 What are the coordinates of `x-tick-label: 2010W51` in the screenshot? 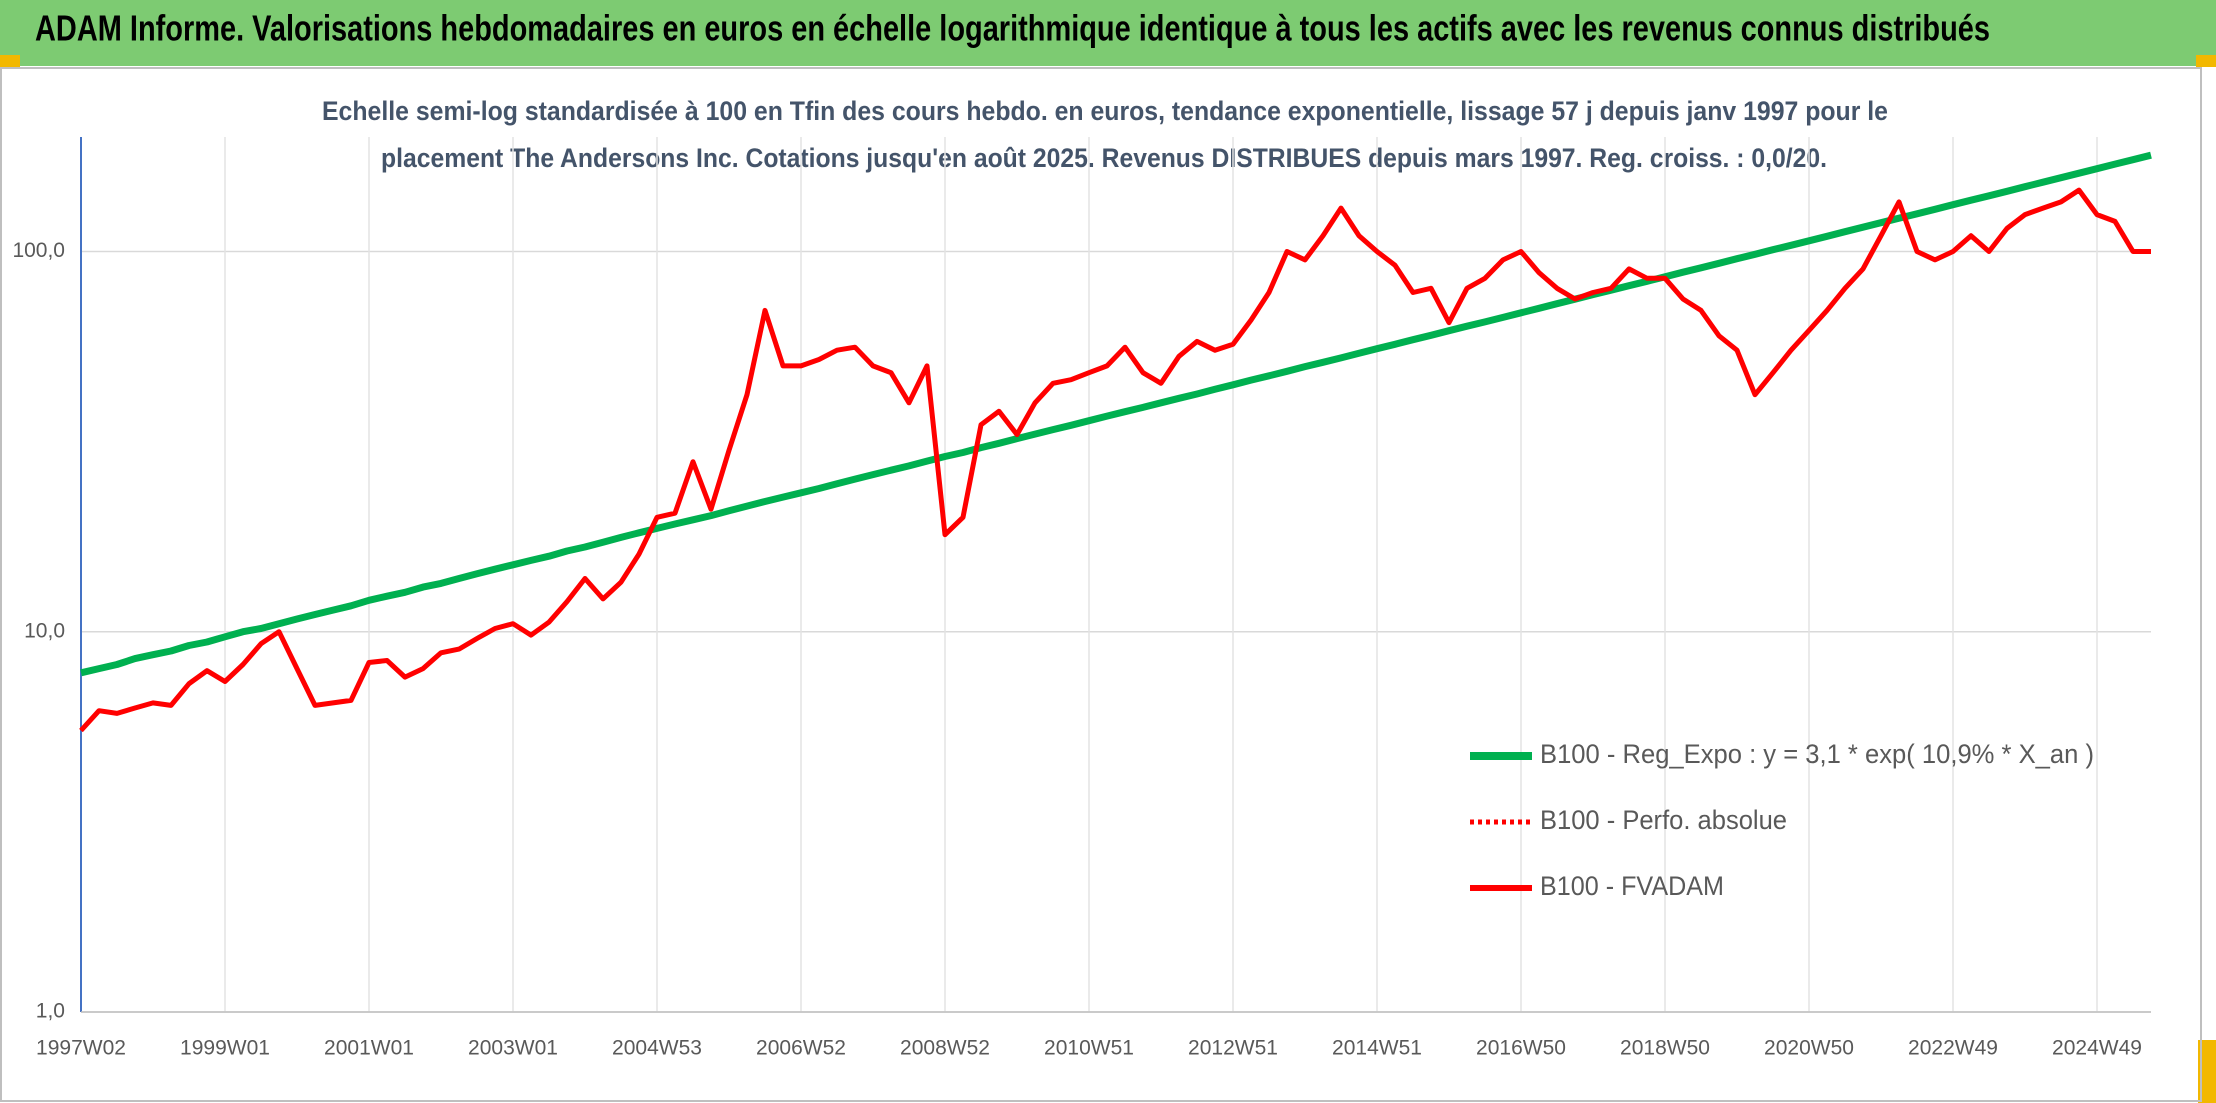 It's located at (1089, 1048).